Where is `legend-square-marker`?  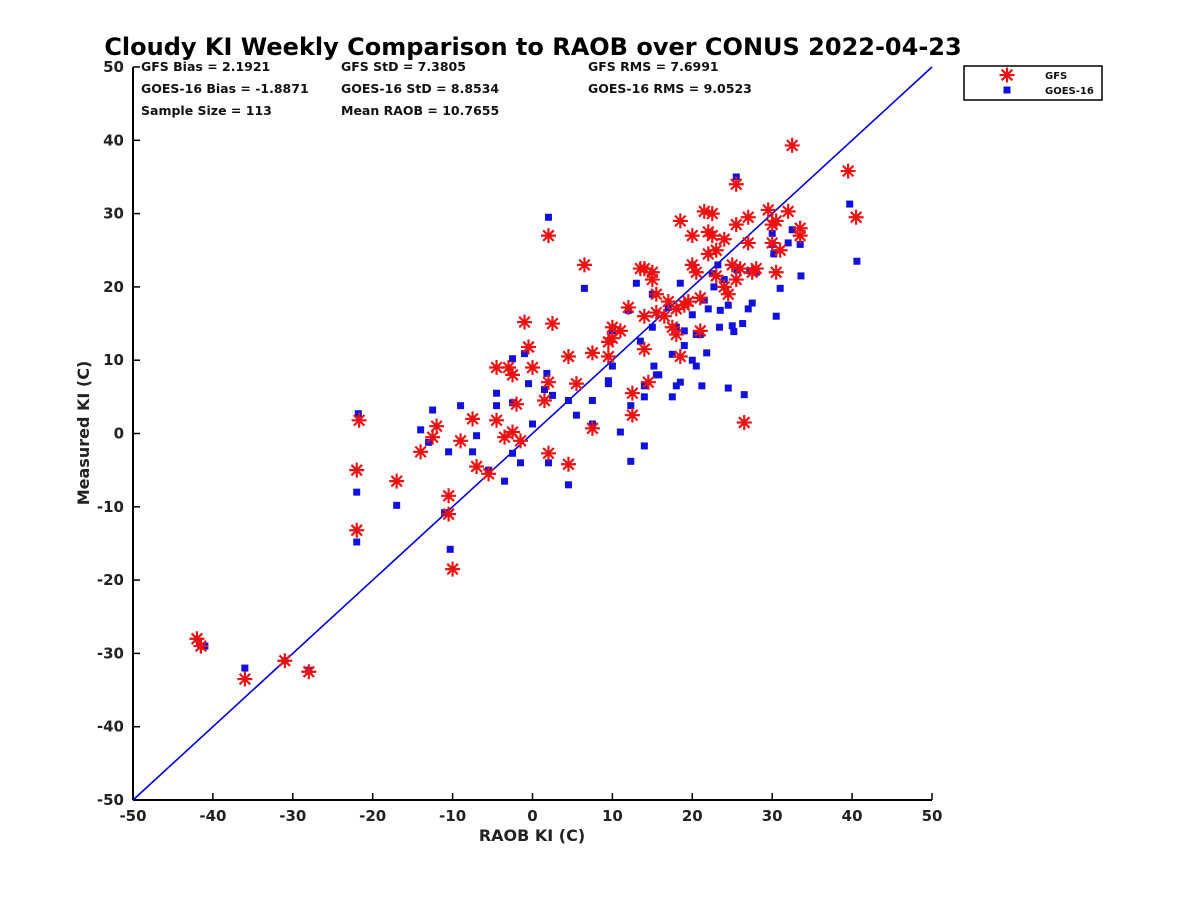 legend-square-marker is located at coordinates (1007, 90).